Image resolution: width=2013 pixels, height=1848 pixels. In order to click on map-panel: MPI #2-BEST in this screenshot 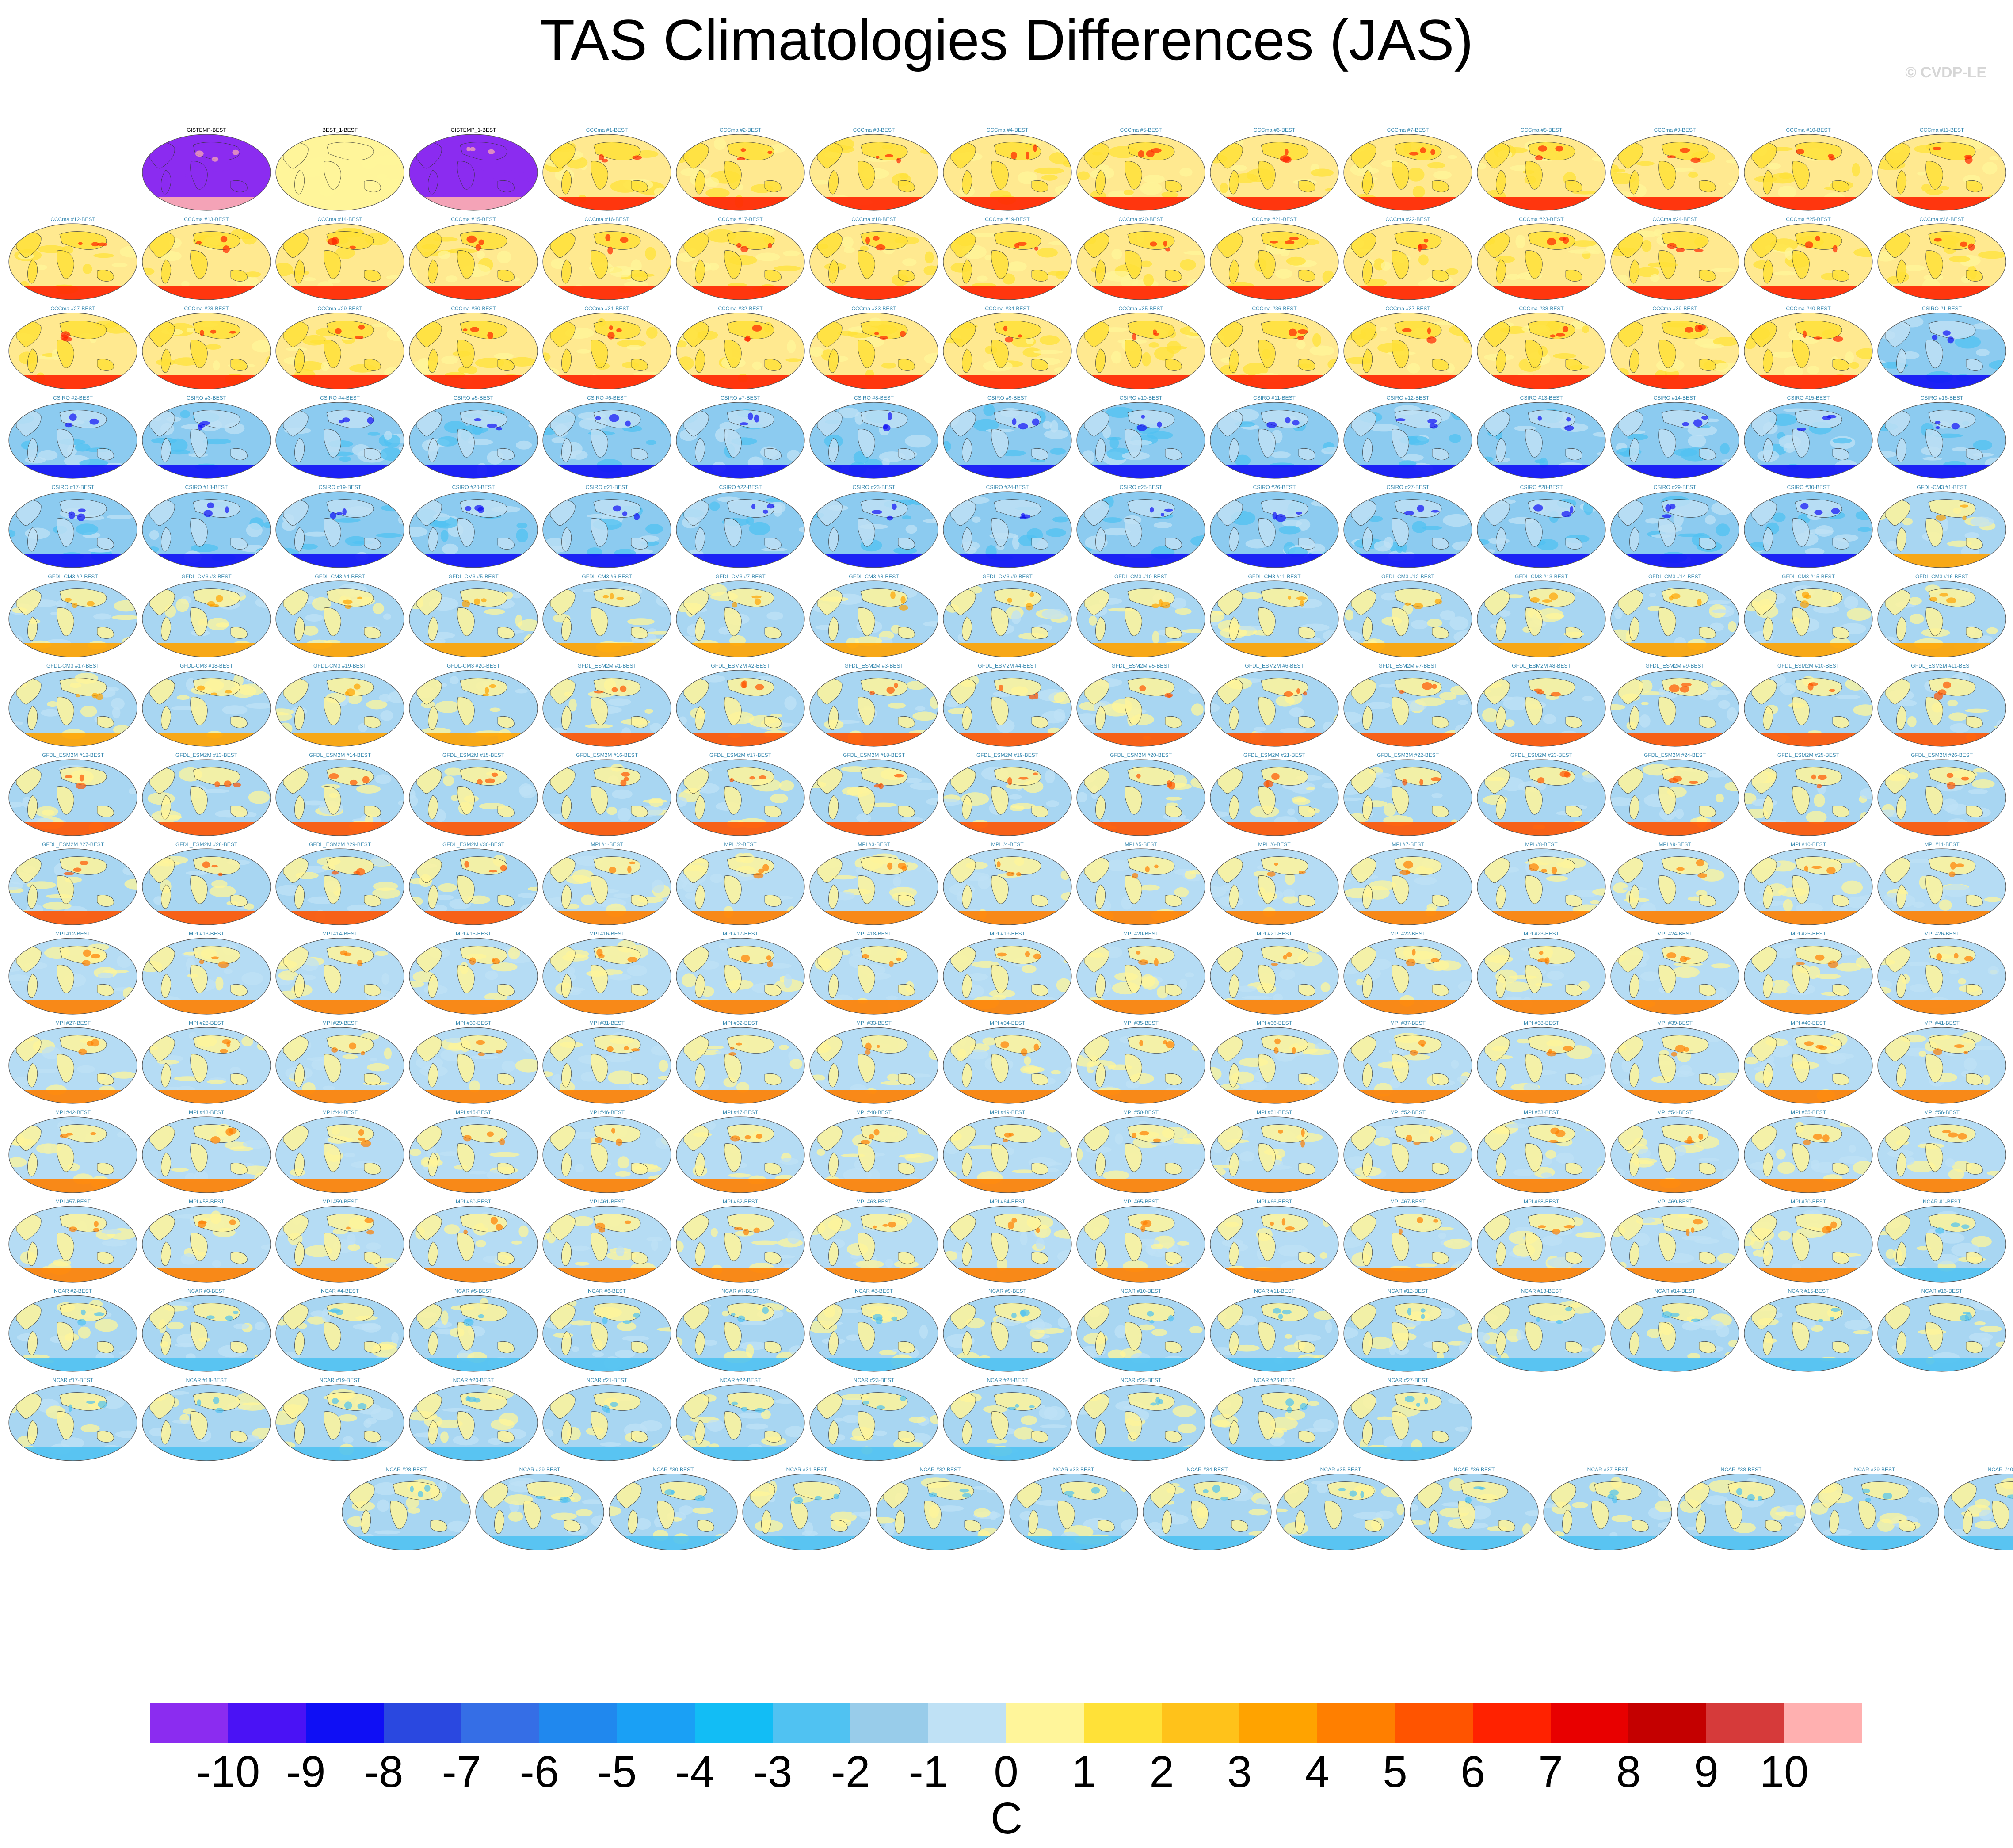, I will do `click(740, 883)`.